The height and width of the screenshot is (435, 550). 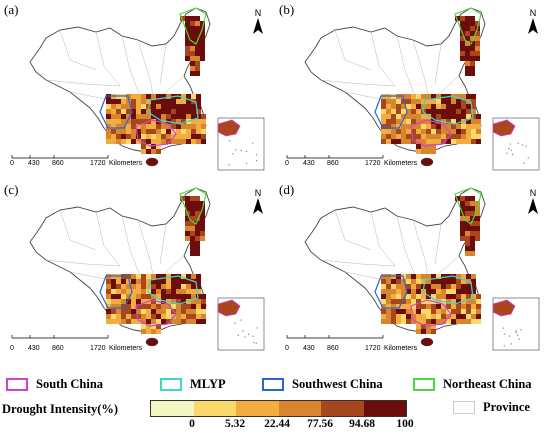 What do you see at coordinates (126, 163) in the screenshot?
I see `scale-unit: Kilometers` at bounding box center [126, 163].